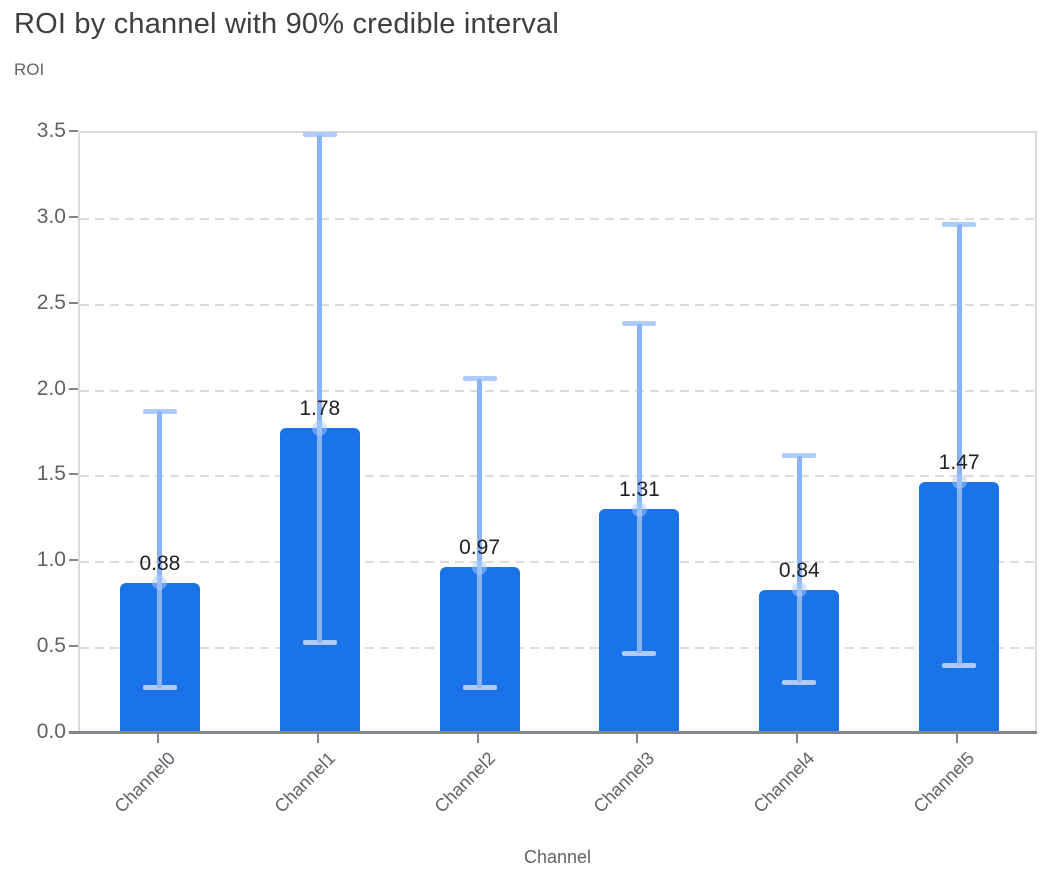  What do you see at coordinates (51, 474) in the screenshot?
I see `y-tick-label: 1.5` at bounding box center [51, 474].